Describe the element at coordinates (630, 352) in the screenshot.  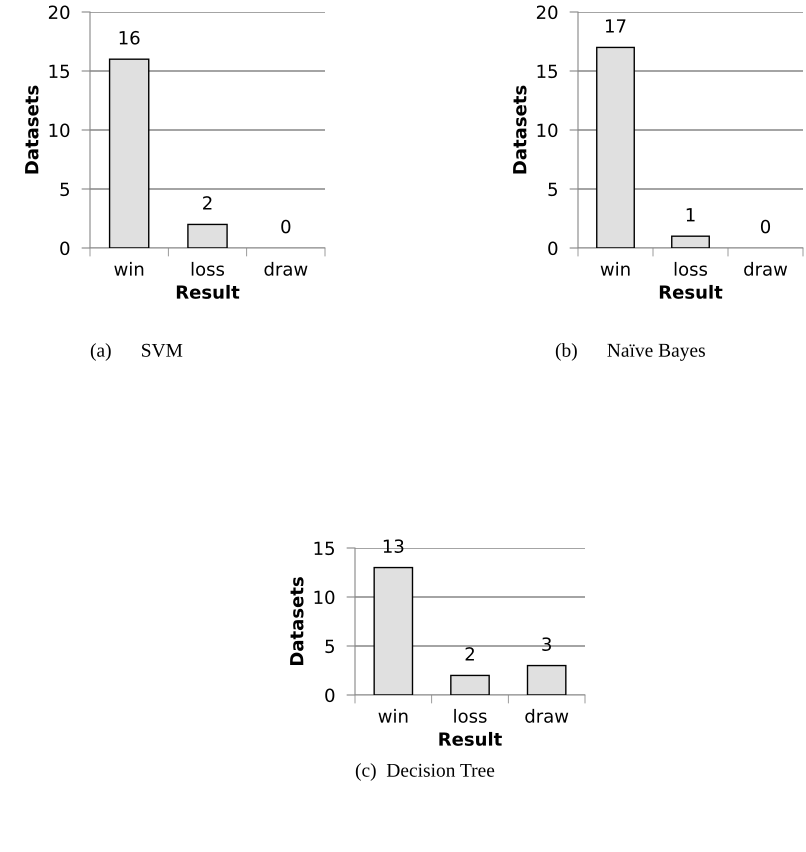
I see `text: (b) Naïve Bayes` at that location.